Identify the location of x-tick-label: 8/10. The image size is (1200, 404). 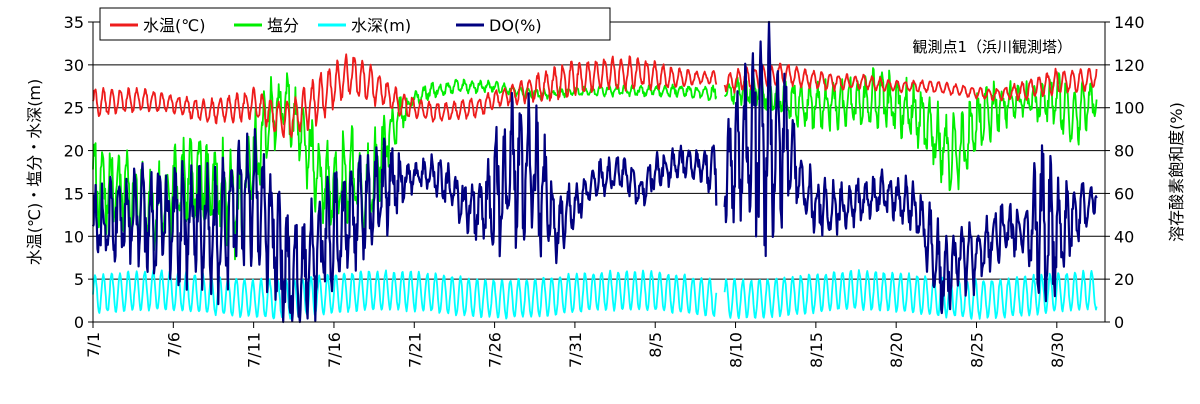
(736, 350).